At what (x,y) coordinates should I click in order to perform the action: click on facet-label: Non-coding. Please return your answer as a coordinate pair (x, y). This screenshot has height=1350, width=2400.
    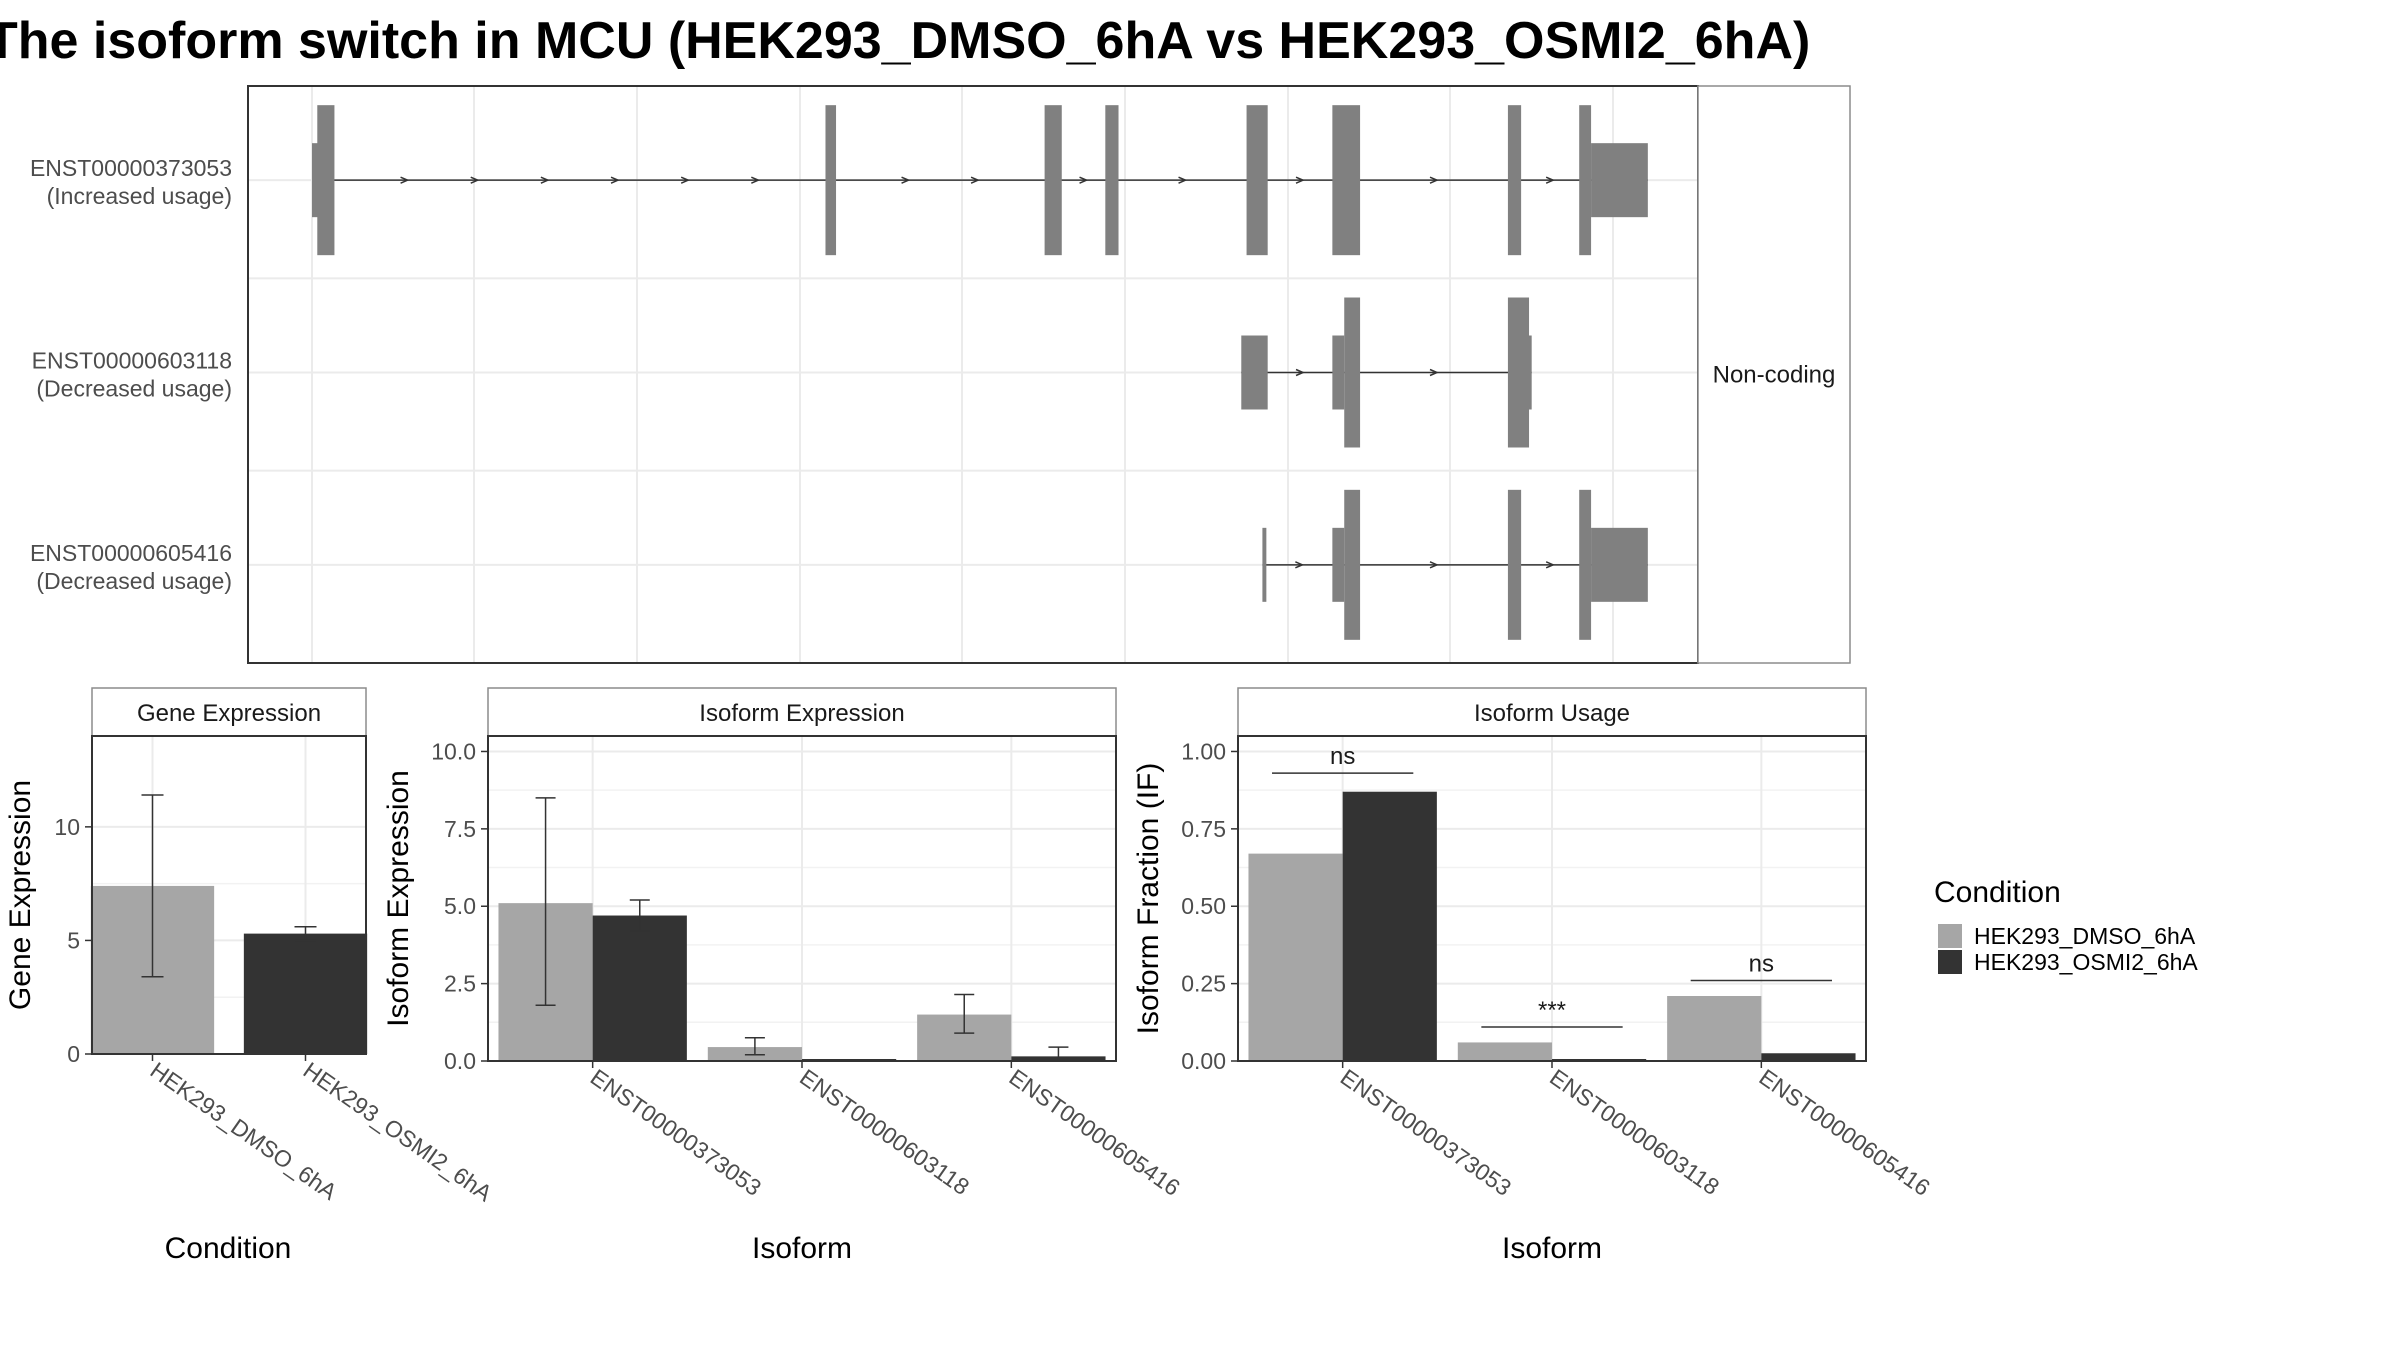
    Looking at the image, I should click on (1774, 375).